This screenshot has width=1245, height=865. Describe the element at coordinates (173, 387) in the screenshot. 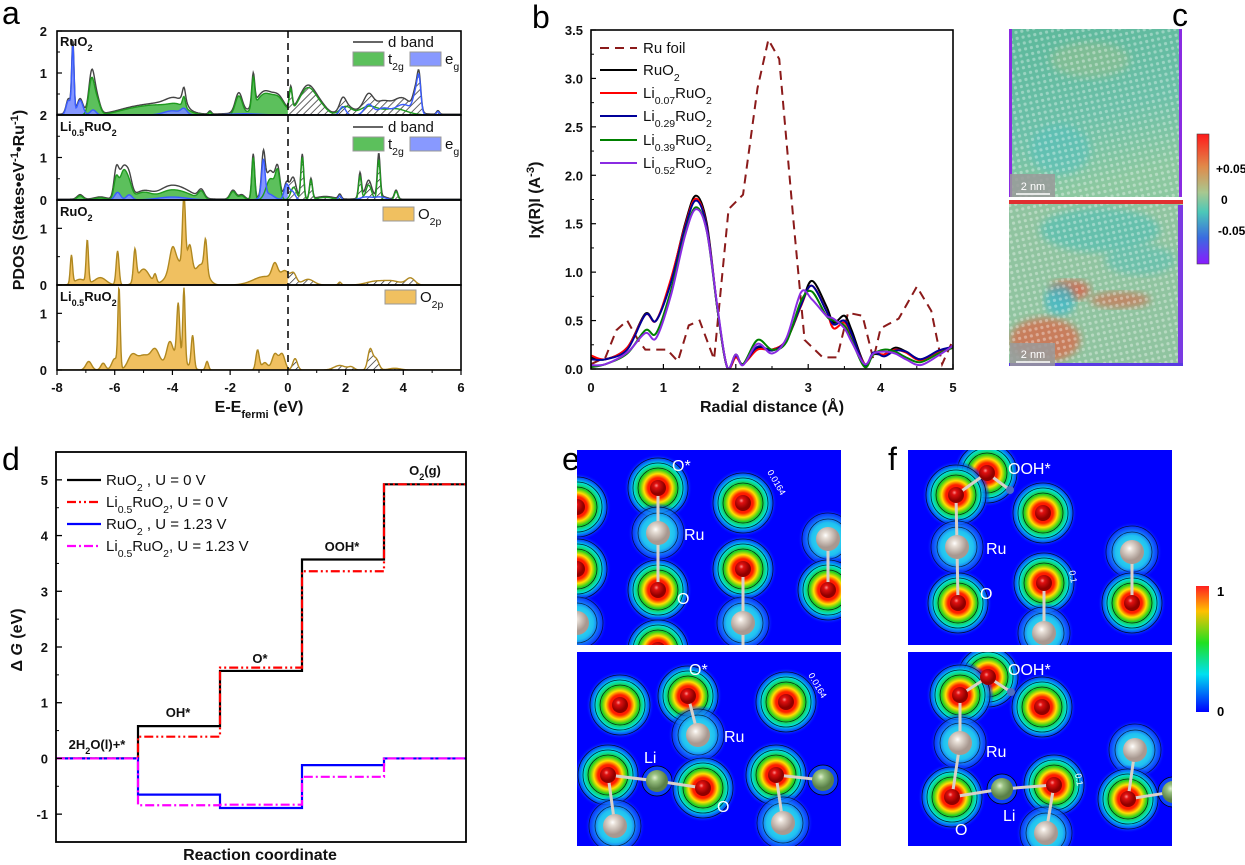

I see `x-tick-label: -4` at that location.